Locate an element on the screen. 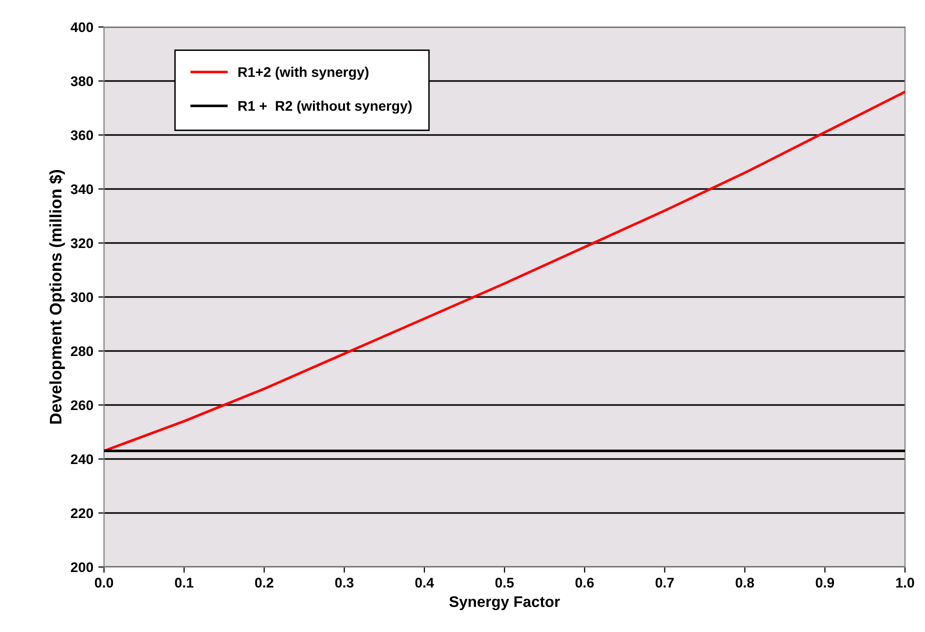 Image resolution: width=925 pixels, height=632 pixels. x-axis-title: Synergy Factor is located at coordinates (504, 603).